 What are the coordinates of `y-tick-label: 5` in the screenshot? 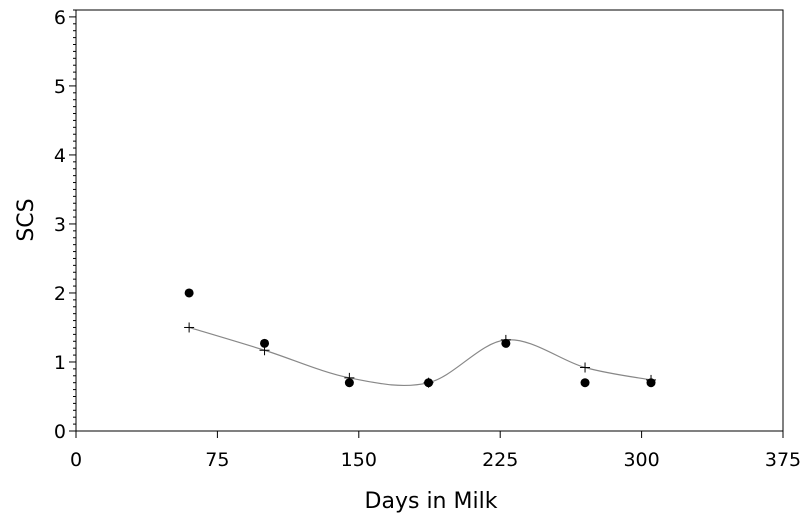 It's located at (60, 87).